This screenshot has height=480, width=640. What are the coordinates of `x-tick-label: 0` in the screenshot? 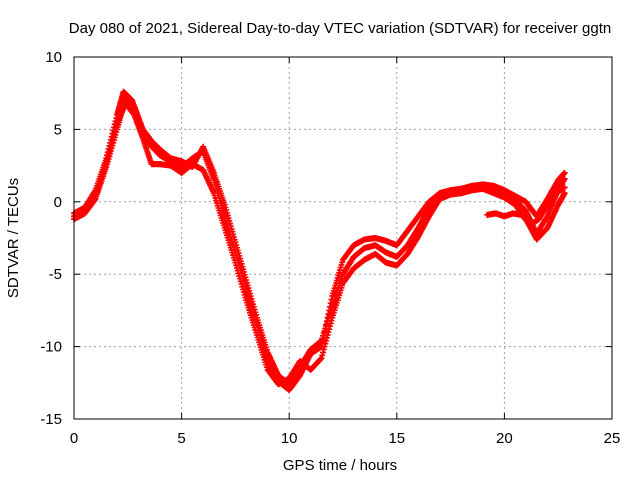 It's located at (74, 438).